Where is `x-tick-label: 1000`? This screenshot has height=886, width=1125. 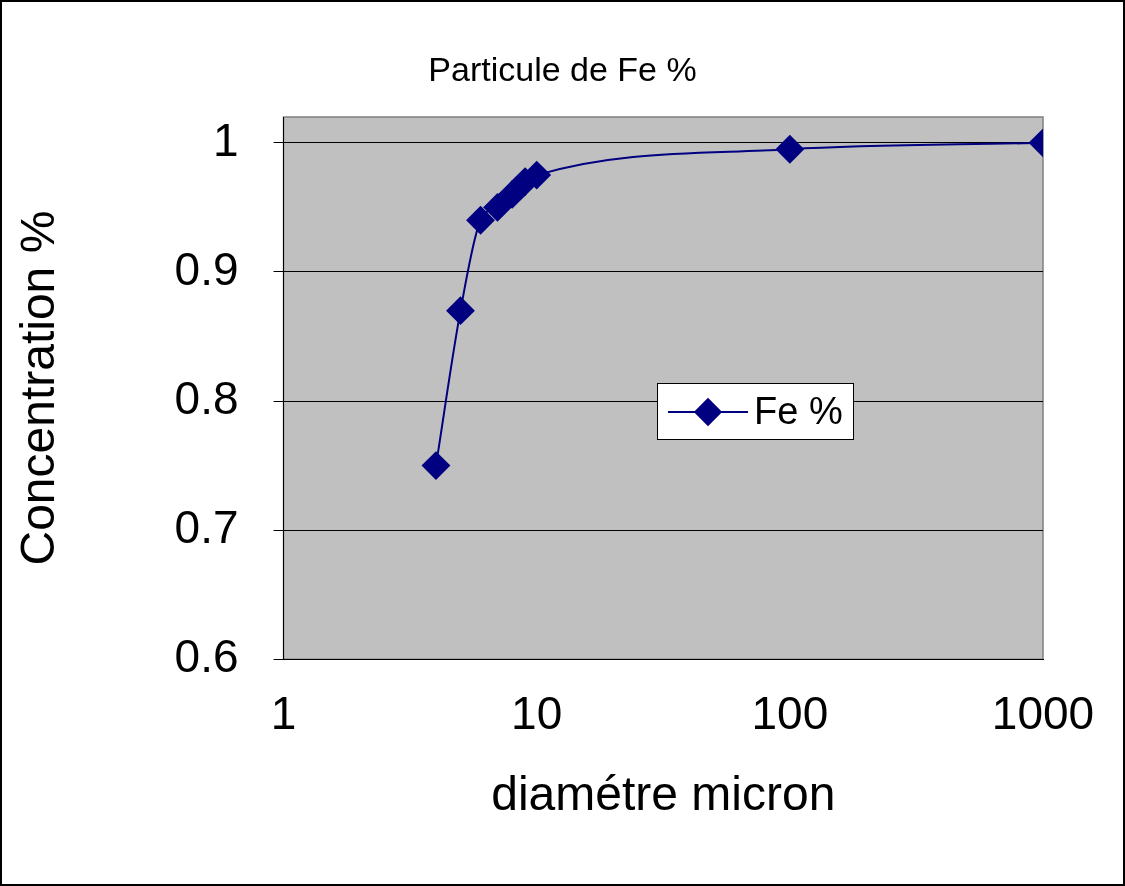 x-tick-label: 1000 is located at coordinates (1043, 713).